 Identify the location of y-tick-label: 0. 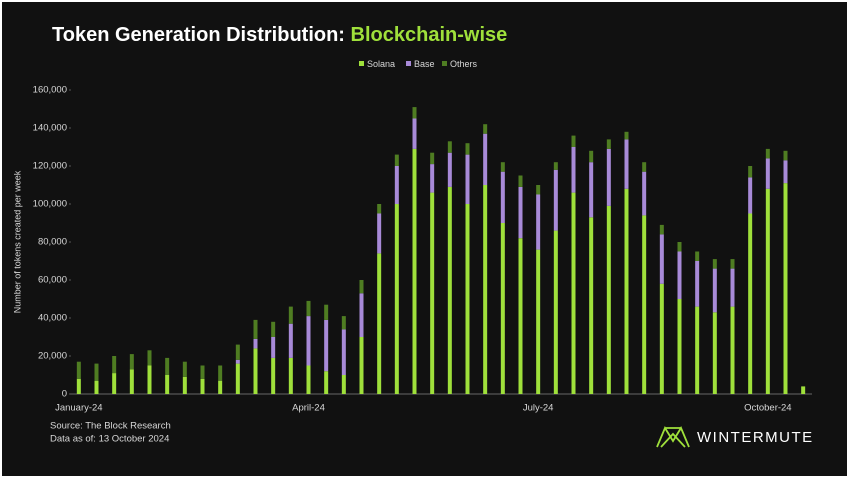
(64, 394).